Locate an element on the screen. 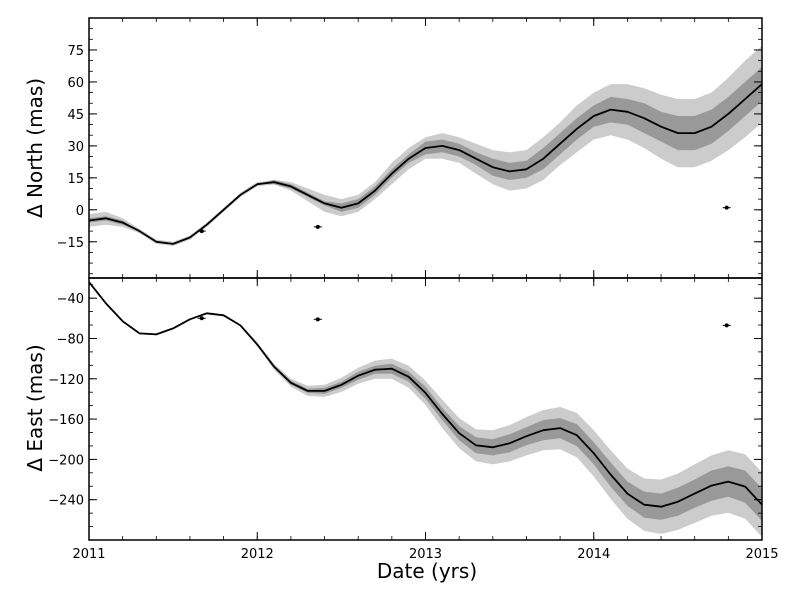 The height and width of the screenshot is (600, 800). north-y-axis-title: Δ North (mas) is located at coordinates (35, 148).